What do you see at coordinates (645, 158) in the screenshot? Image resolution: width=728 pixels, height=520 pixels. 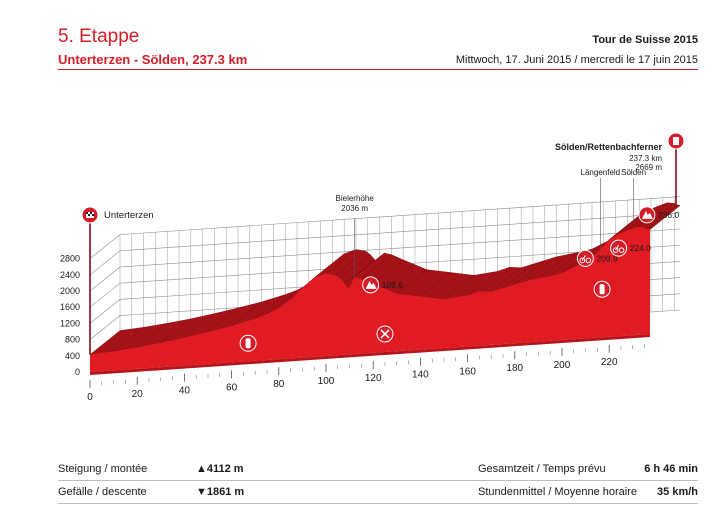 I see `place-dist: 237.3 km` at bounding box center [645, 158].